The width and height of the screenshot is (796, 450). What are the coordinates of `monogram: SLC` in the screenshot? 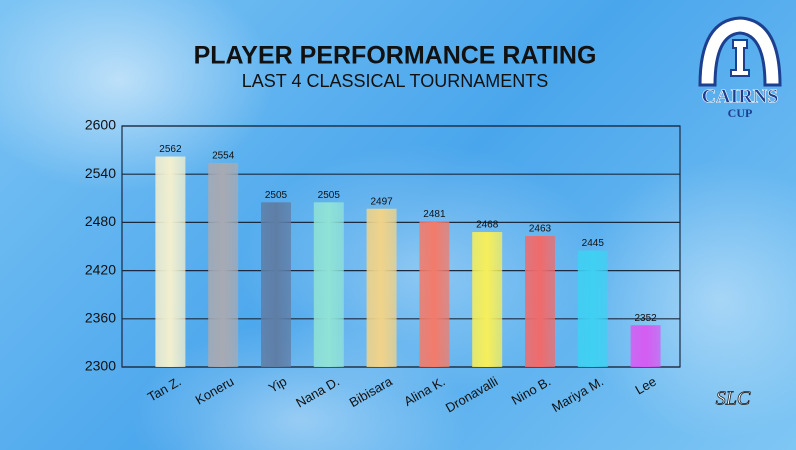 It's located at (733, 399).